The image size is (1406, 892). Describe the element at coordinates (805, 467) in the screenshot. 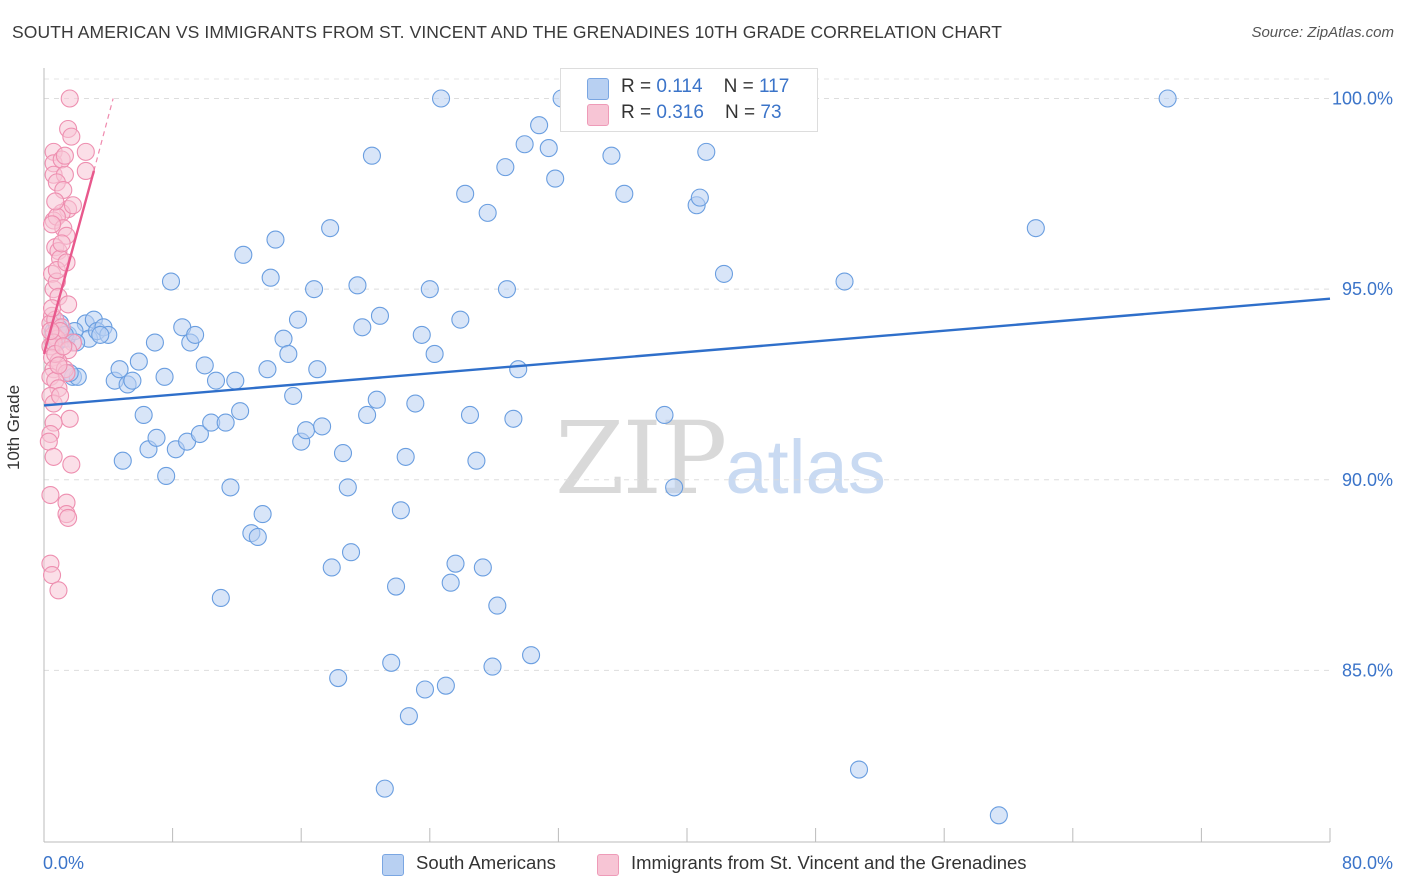

I see `watermark-atlas: atlas` at that location.